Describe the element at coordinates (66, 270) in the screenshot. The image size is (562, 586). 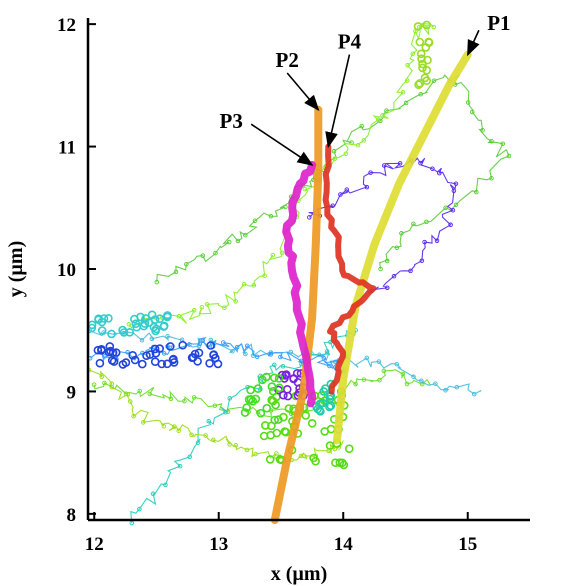
I see `y-tick-label: 10` at that location.